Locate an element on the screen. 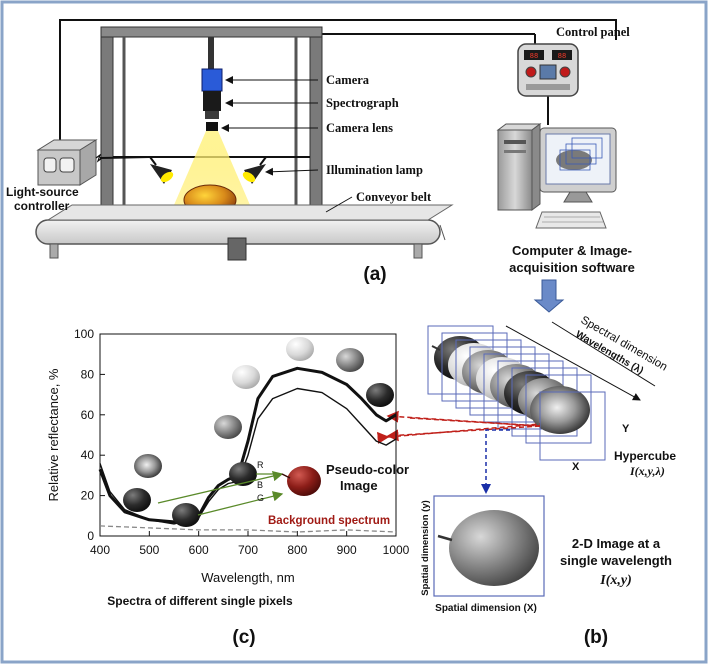  x-tick-label: 900 is located at coordinates (347, 550).